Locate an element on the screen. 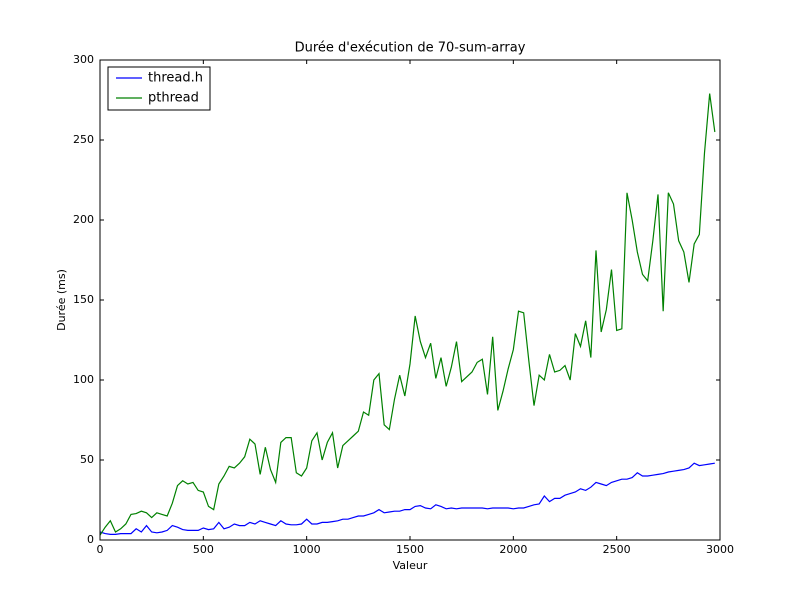 This screenshot has width=800, height=600. legend-box is located at coordinates (159, 88).